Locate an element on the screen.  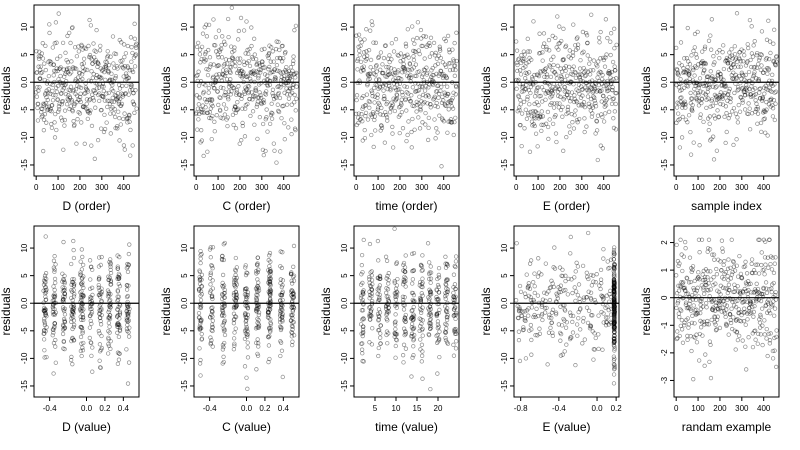
y-tick-label: 0.0 is located at coordinates (184, 303).